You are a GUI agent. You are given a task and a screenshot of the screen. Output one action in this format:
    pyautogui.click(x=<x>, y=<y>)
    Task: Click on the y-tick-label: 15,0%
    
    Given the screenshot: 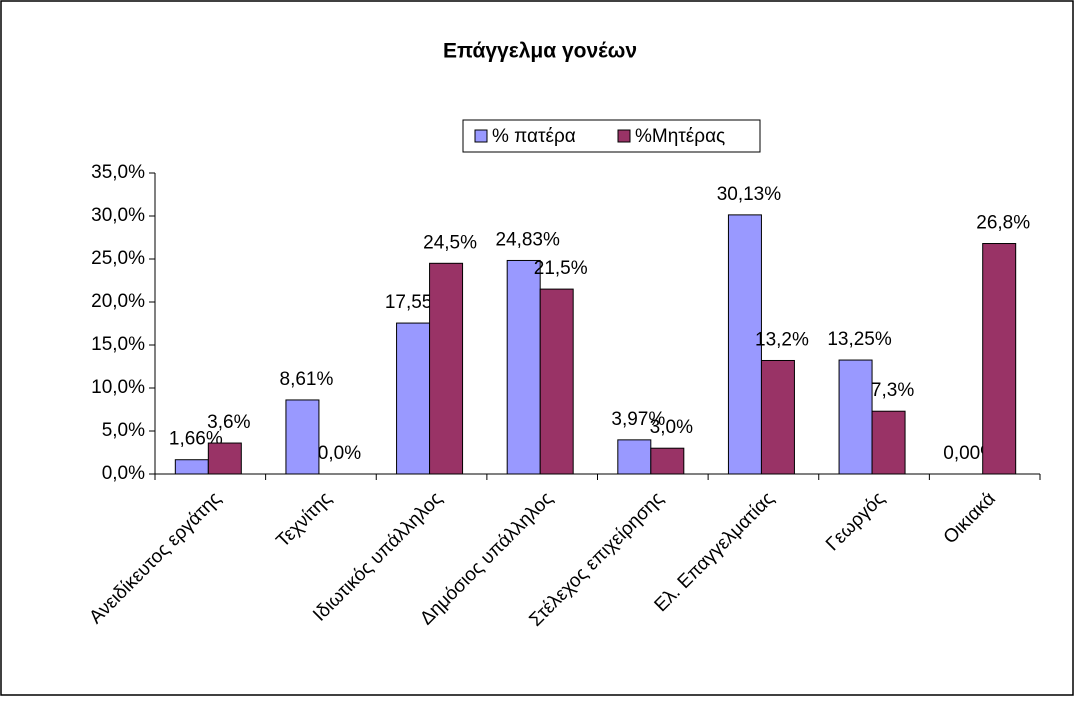 What is the action you would take?
    pyautogui.click(x=118, y=344)
    